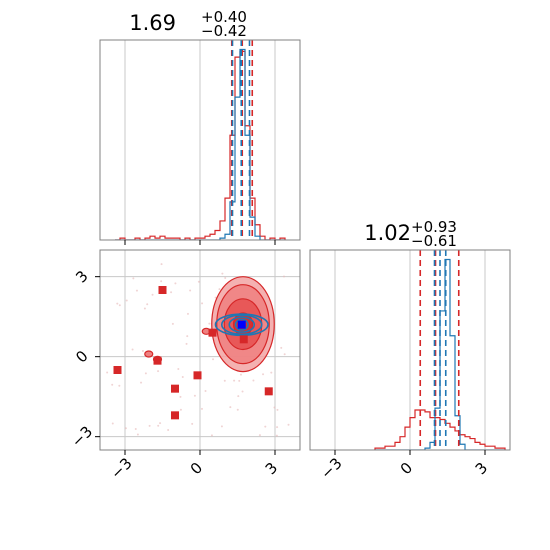  Describe the element at coordinates (152, 23) in the screenshot. I see `title-param-1: 1.69` at that location.